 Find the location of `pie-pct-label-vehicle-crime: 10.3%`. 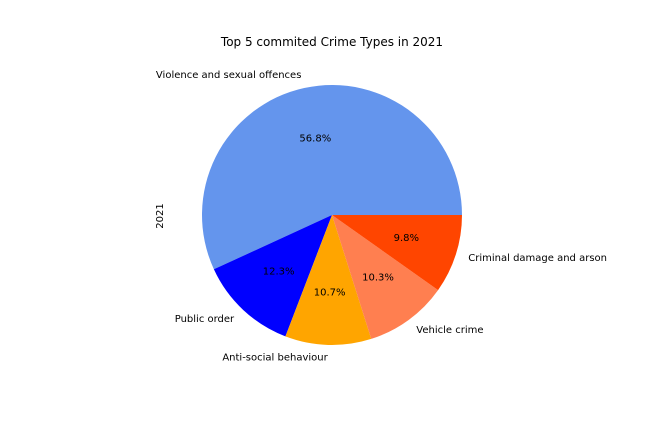

pie-pct-label-vehicle-crime: 10.3% is located at coordinates (378, 278).